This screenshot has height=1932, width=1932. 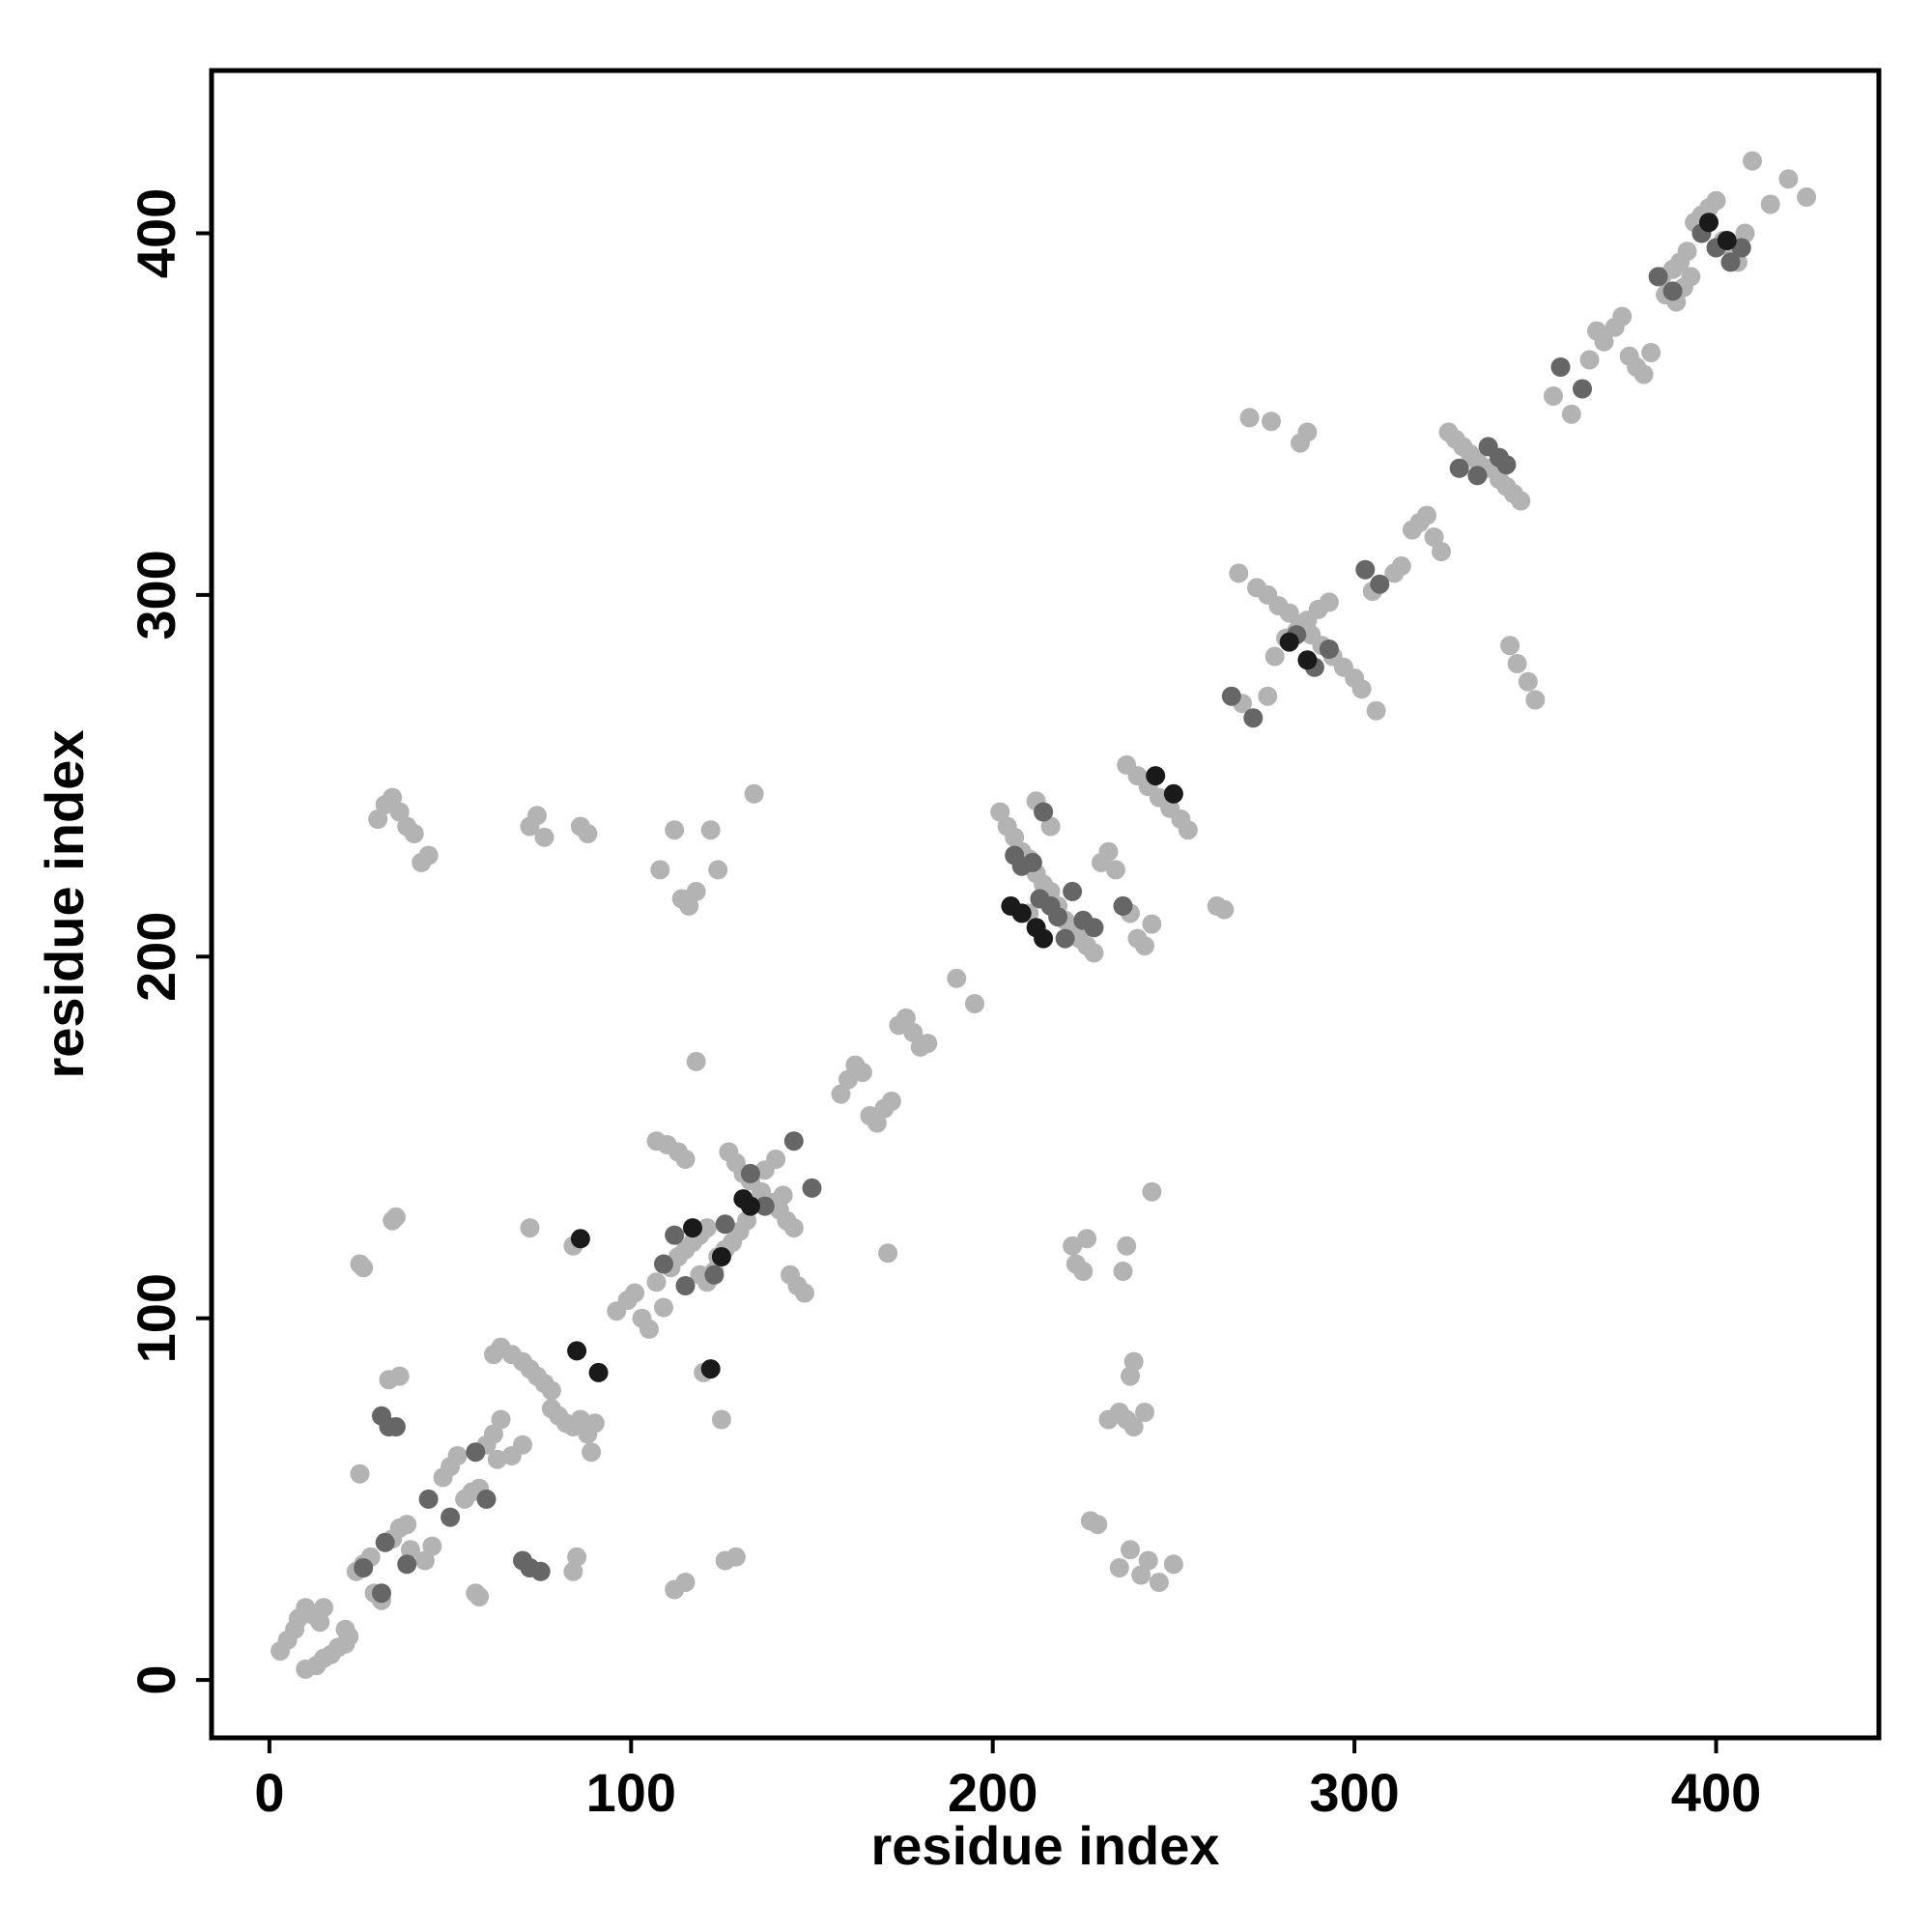 I want to click on y-tick-label-1: 100, so click(x=156, y=1318).